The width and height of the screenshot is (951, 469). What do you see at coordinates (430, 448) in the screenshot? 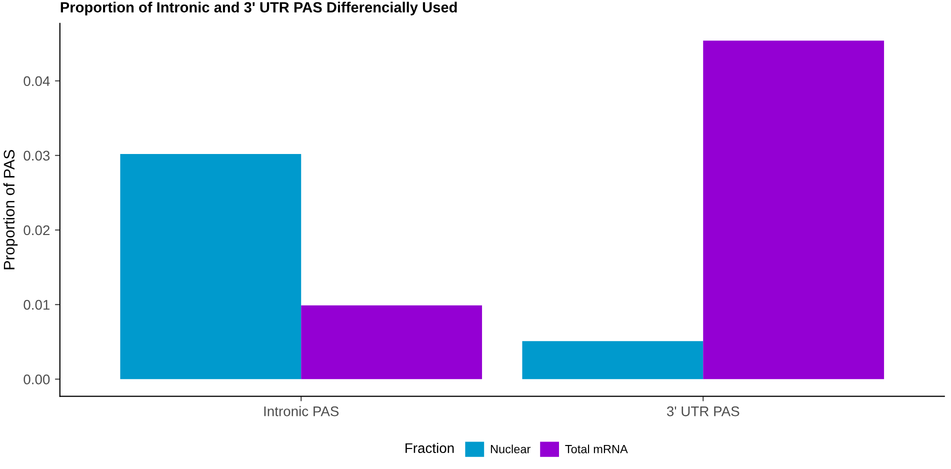
I see `legend-title: Fraction` at bounding box center [430, 448].